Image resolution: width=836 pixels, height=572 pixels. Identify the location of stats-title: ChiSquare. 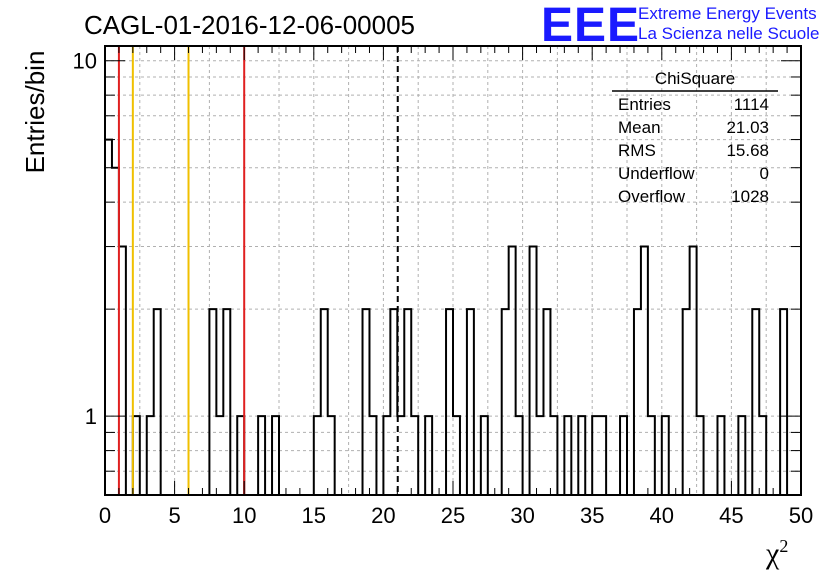
(695, 78).